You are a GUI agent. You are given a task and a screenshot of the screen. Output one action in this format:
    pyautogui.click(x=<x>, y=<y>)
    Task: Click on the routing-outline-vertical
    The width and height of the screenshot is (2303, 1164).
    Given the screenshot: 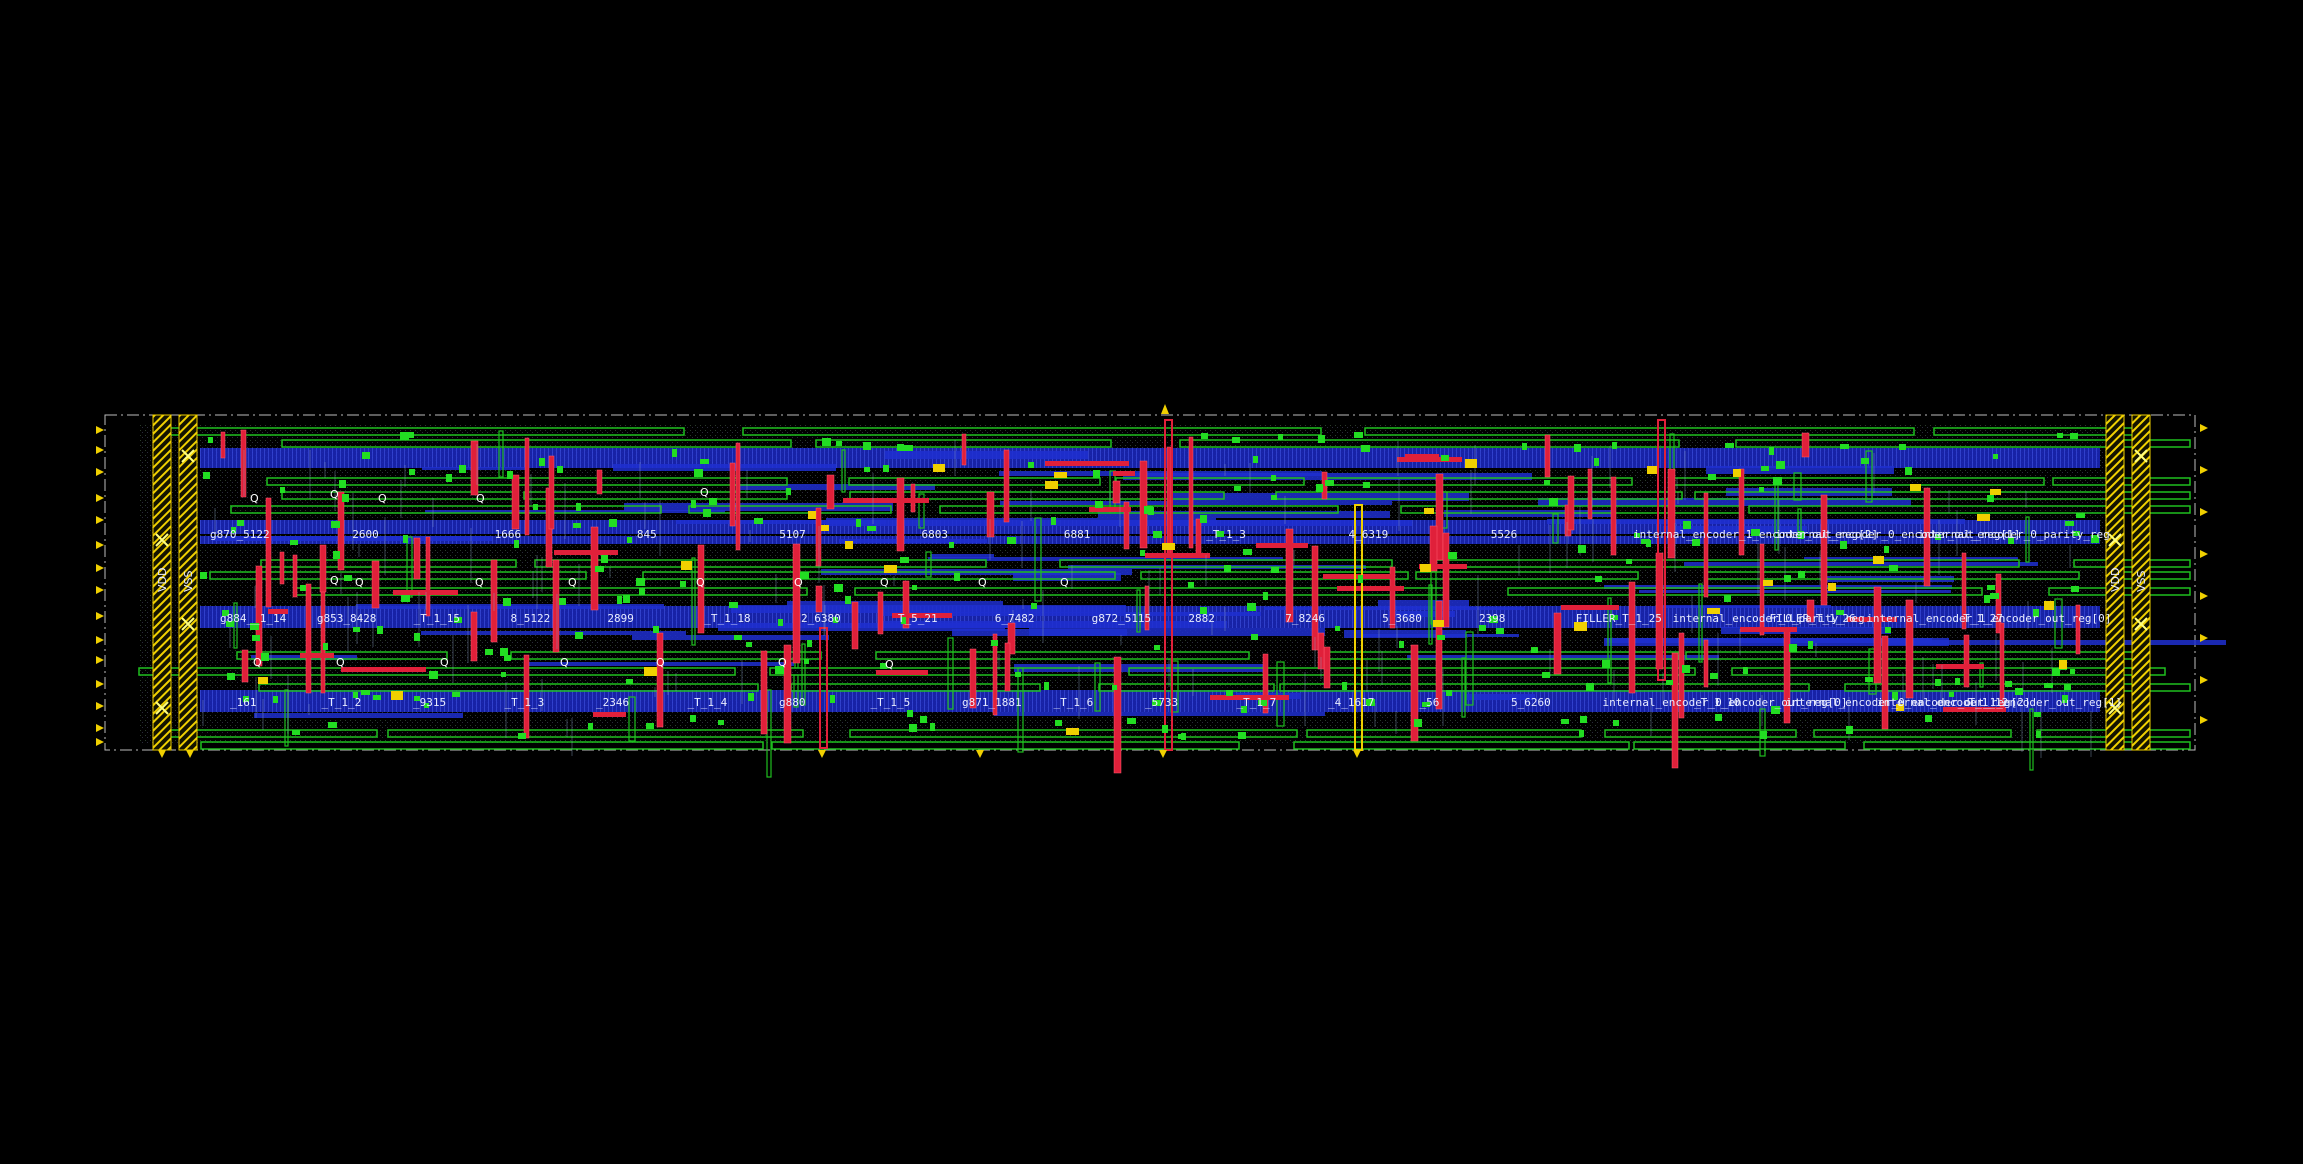 What is the action you would take?
    pyautogui.click(x=1609, y=640)
    